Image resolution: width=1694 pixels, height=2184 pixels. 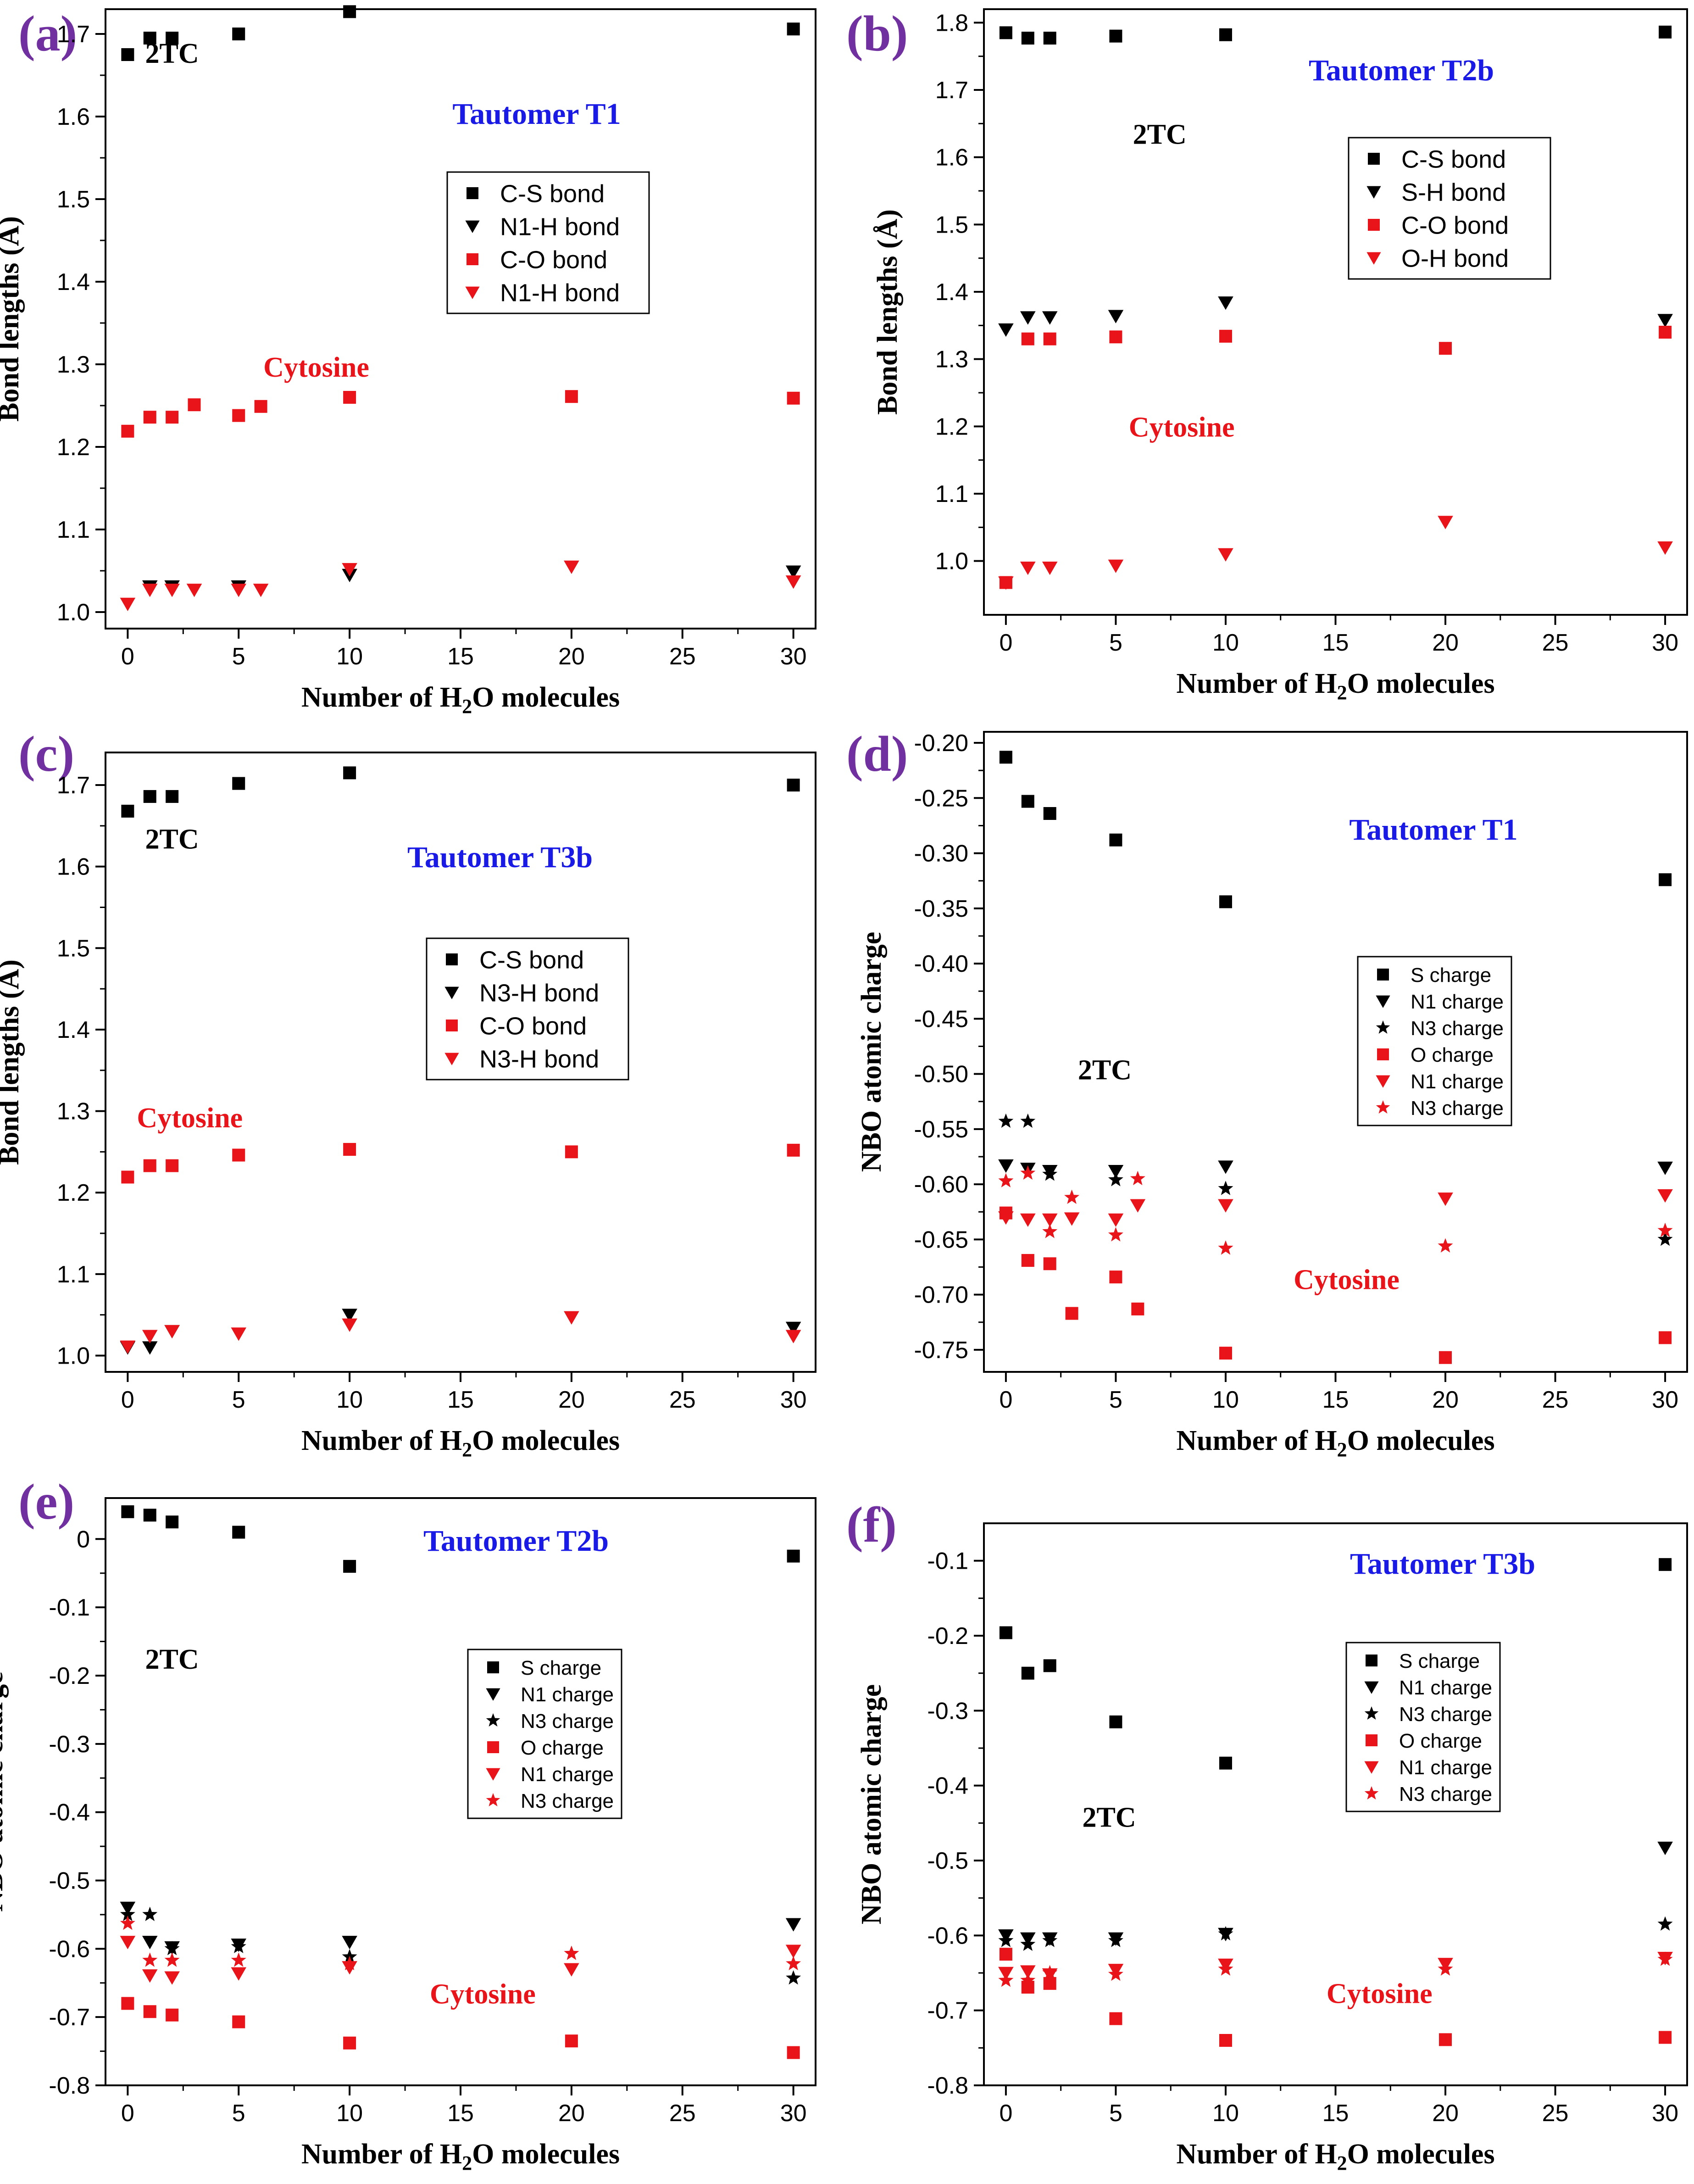 I want to click on legend-entry: C-S bond, so click(x=552, y=193).